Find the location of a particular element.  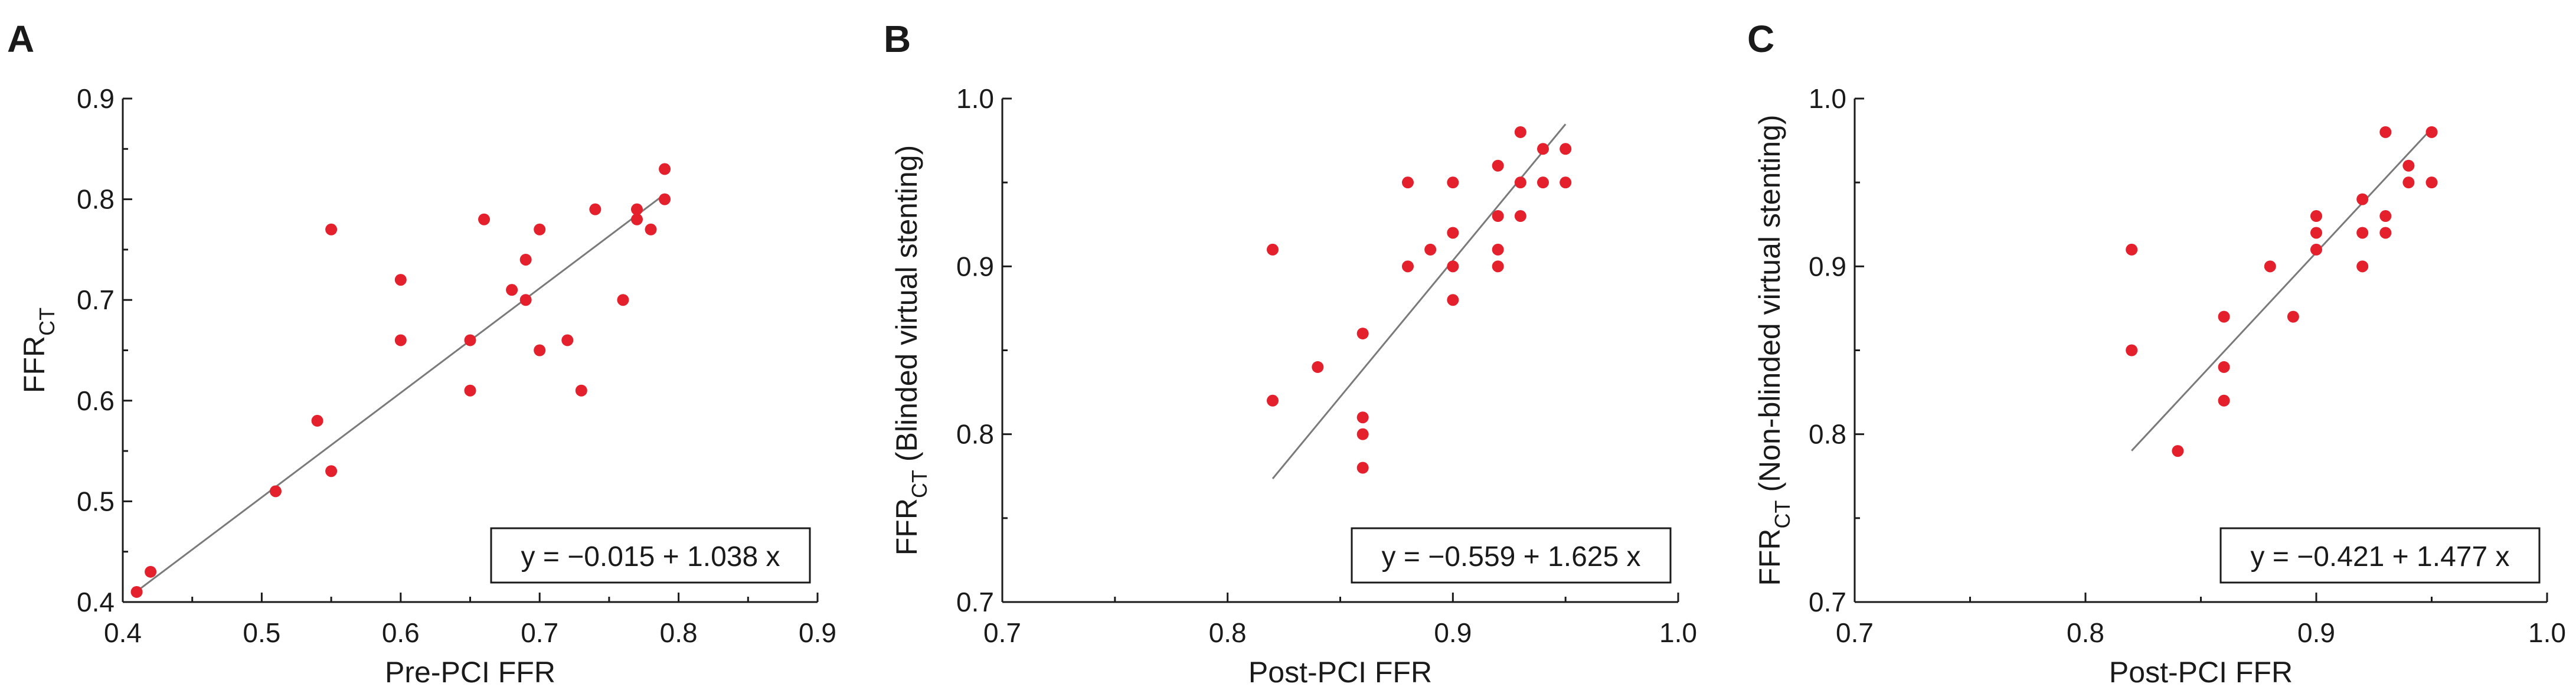

x-tick-label: 0.5 is located at coordinates (261, 632).